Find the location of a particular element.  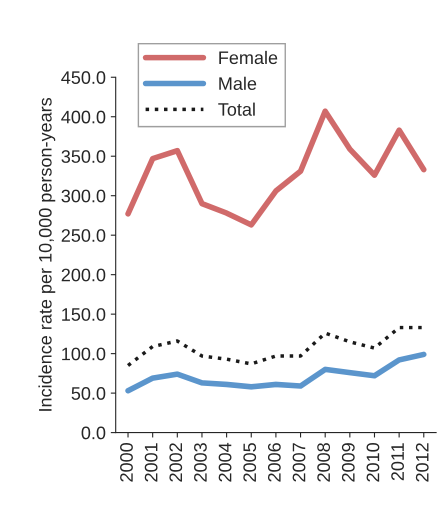

x-tick-label: 2009 is located at coordinates (348, 462).